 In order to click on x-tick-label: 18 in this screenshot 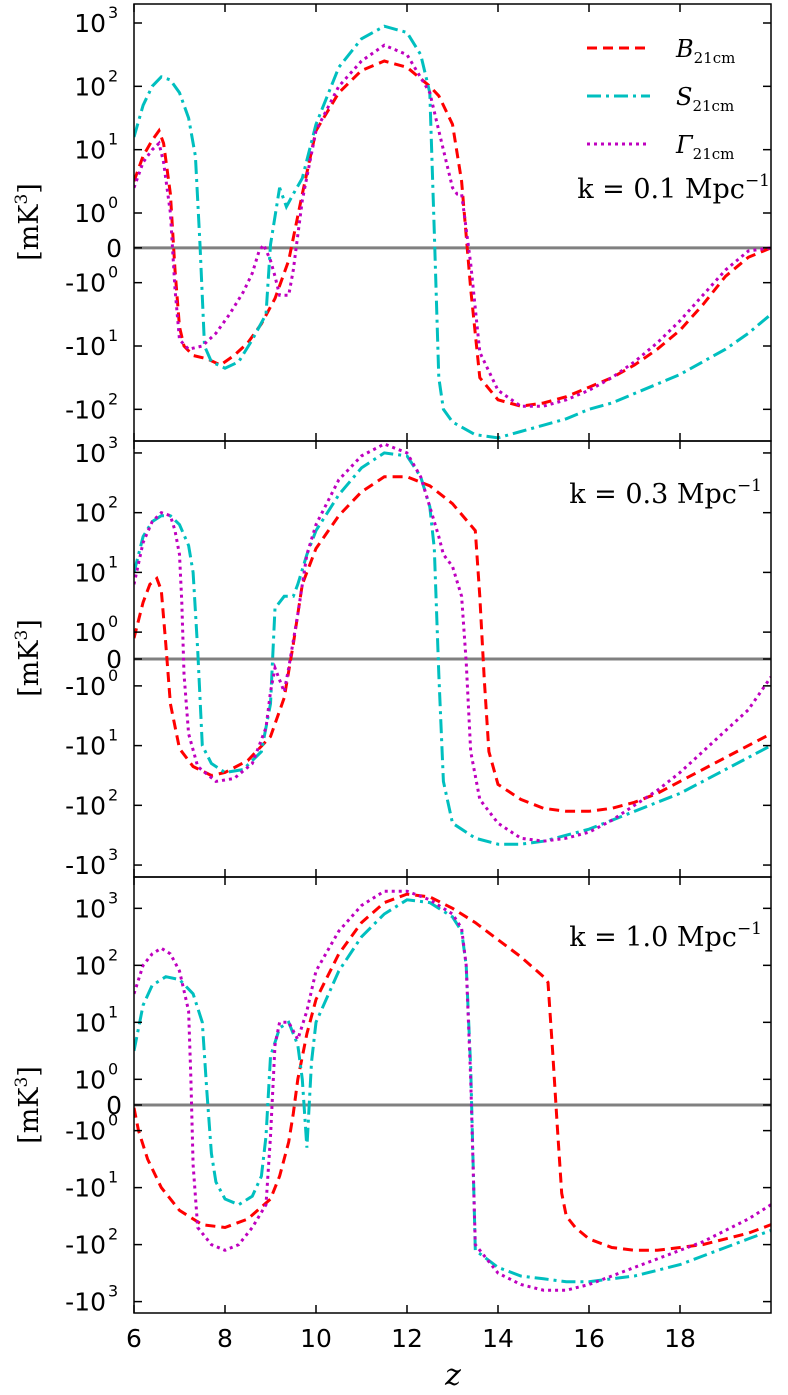, I will do `click(680, 1338)`.